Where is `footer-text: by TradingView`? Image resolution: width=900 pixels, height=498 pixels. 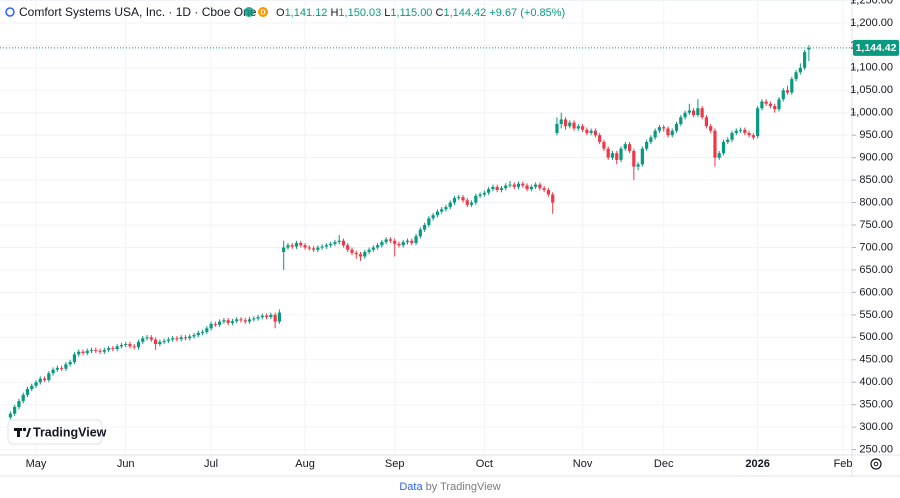
footer-text: by TradingView is located at coordinates (463, 487).